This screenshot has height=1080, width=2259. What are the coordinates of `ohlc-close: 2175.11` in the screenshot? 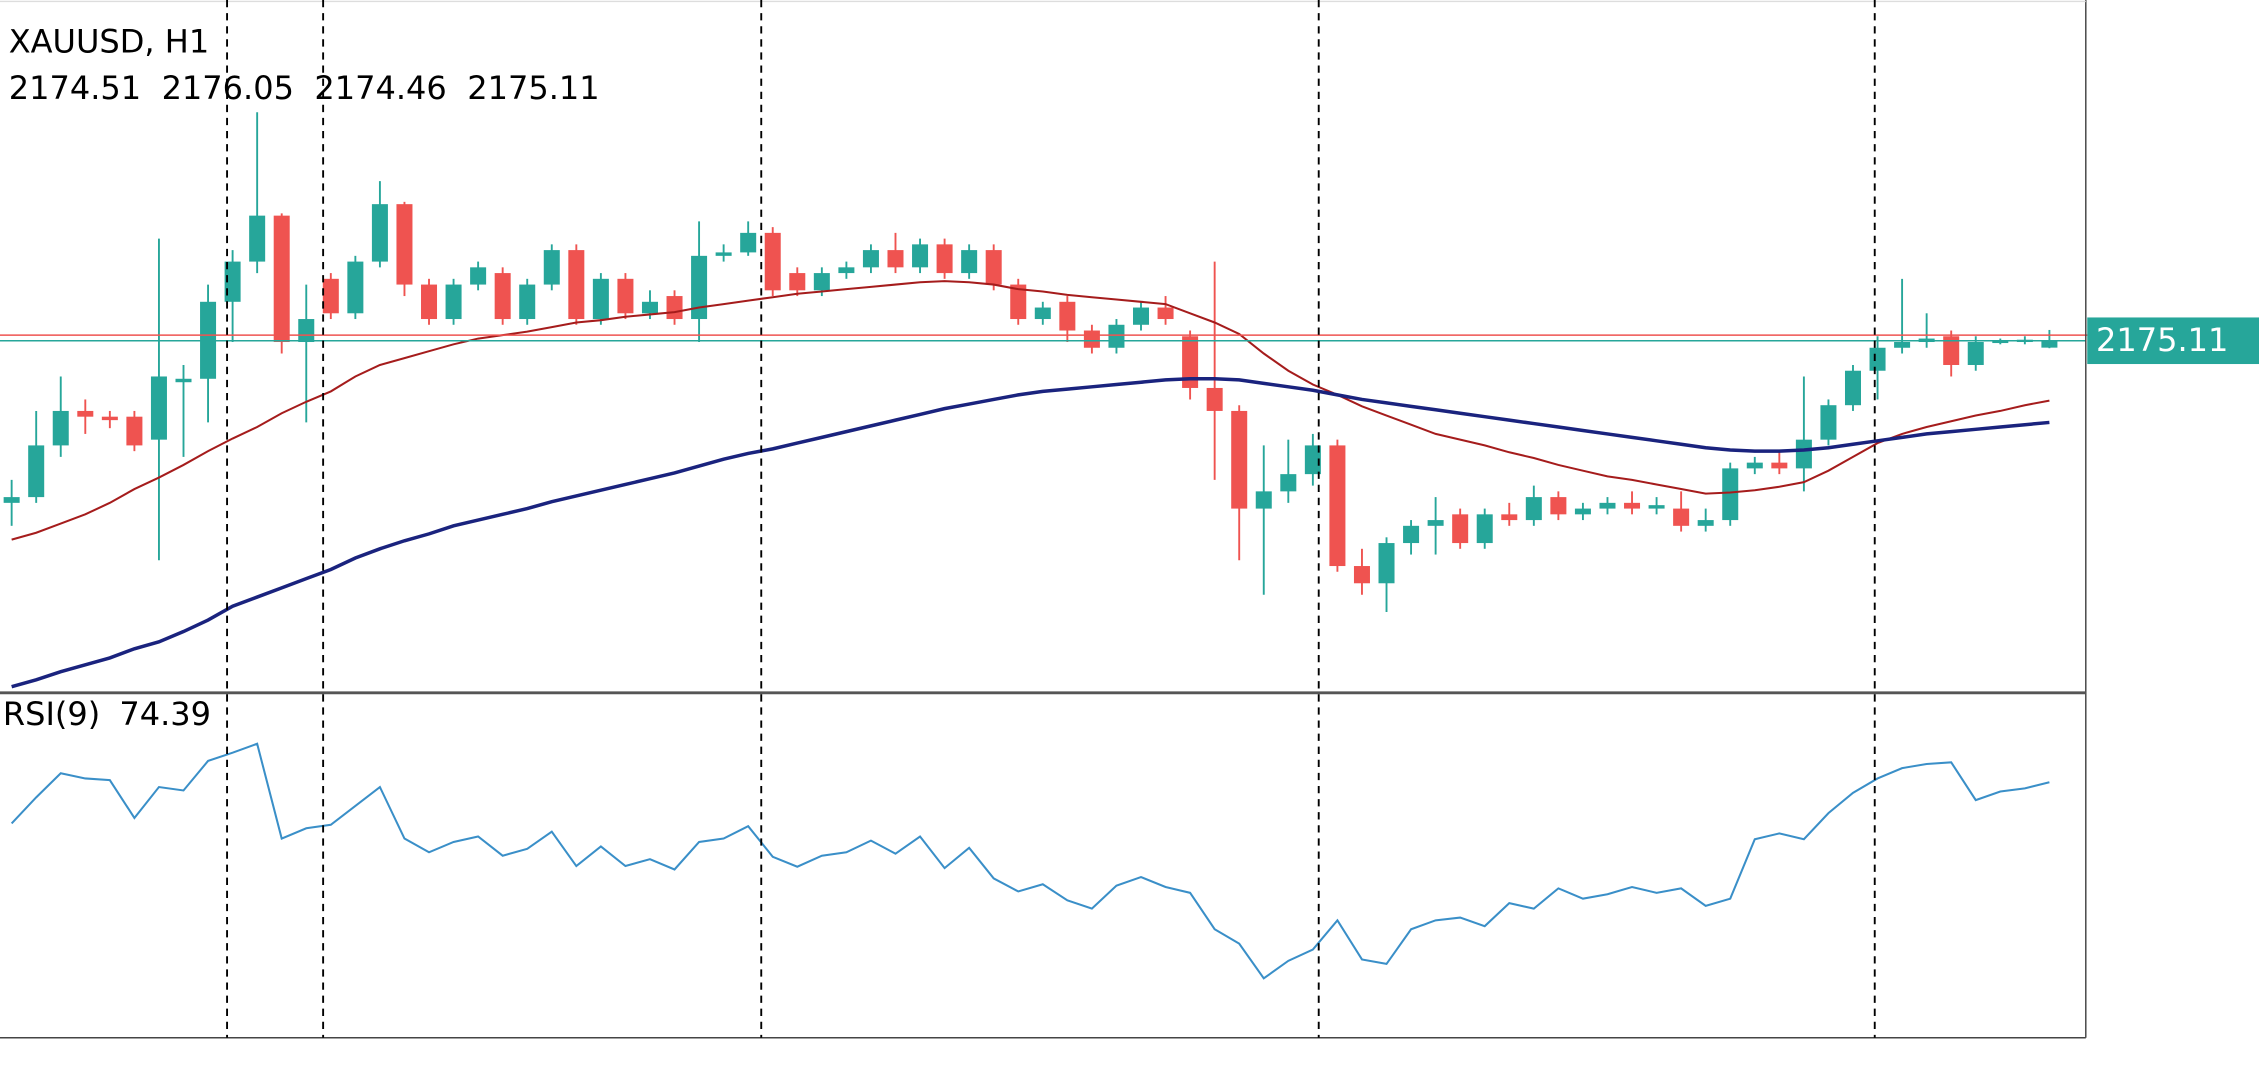 It's located at (533, 88).